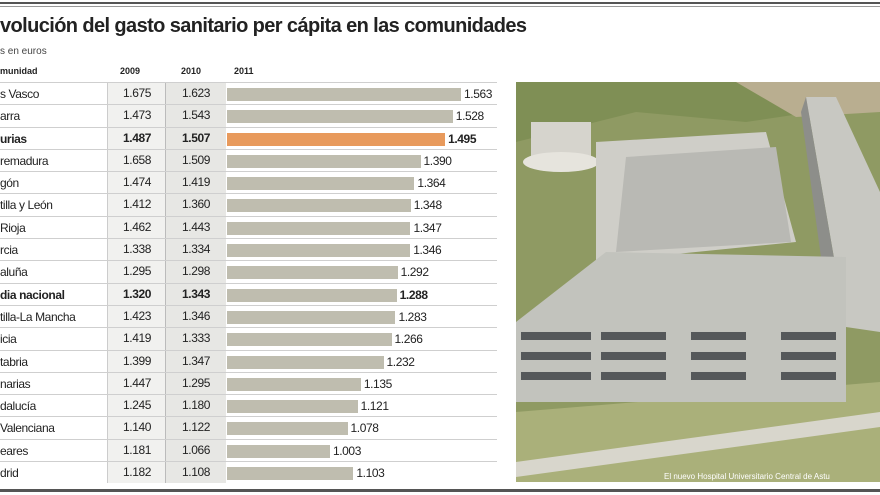 The width and height of the screenshot is (880, 495). I want to click on community-name: arra, so click(10, 116).